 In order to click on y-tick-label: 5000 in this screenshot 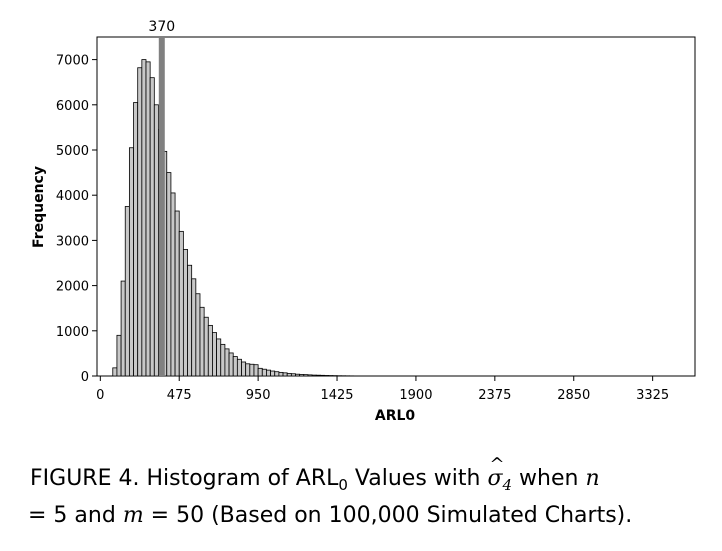, I will do `click(72, 151)`.